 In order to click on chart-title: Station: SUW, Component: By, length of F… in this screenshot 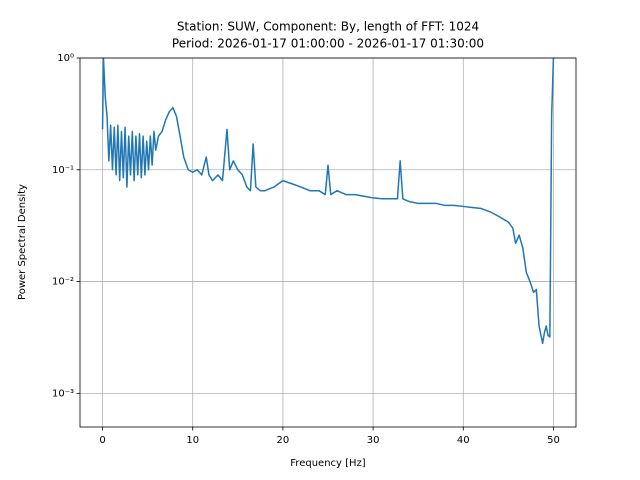, I will do `click(328, 27)`.